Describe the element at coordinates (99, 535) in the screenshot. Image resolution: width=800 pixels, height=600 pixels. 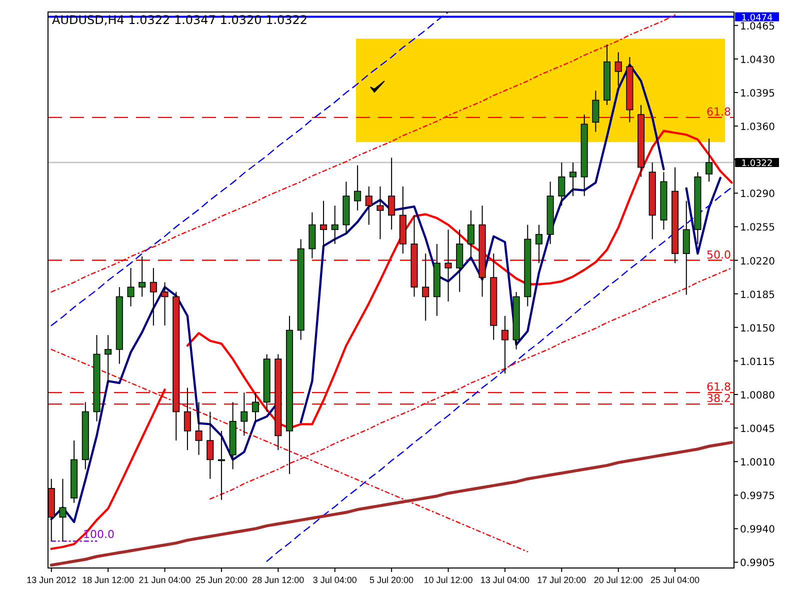
I see `series-label: 100.0` at that location.